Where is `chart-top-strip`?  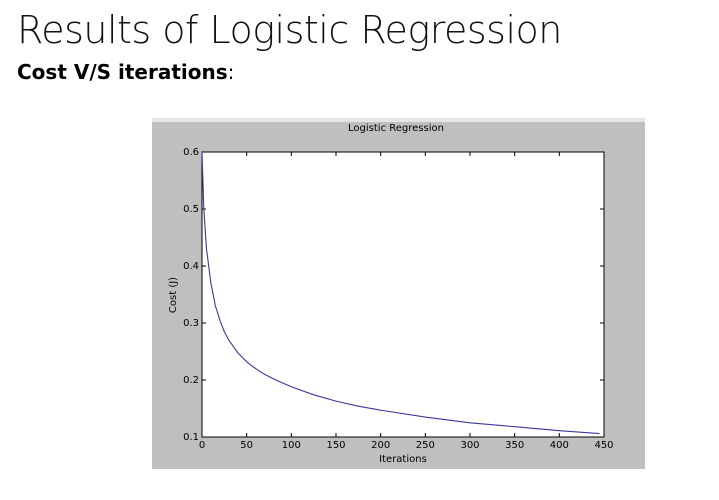
chart-top-strip is located at coordinates (398, 120).